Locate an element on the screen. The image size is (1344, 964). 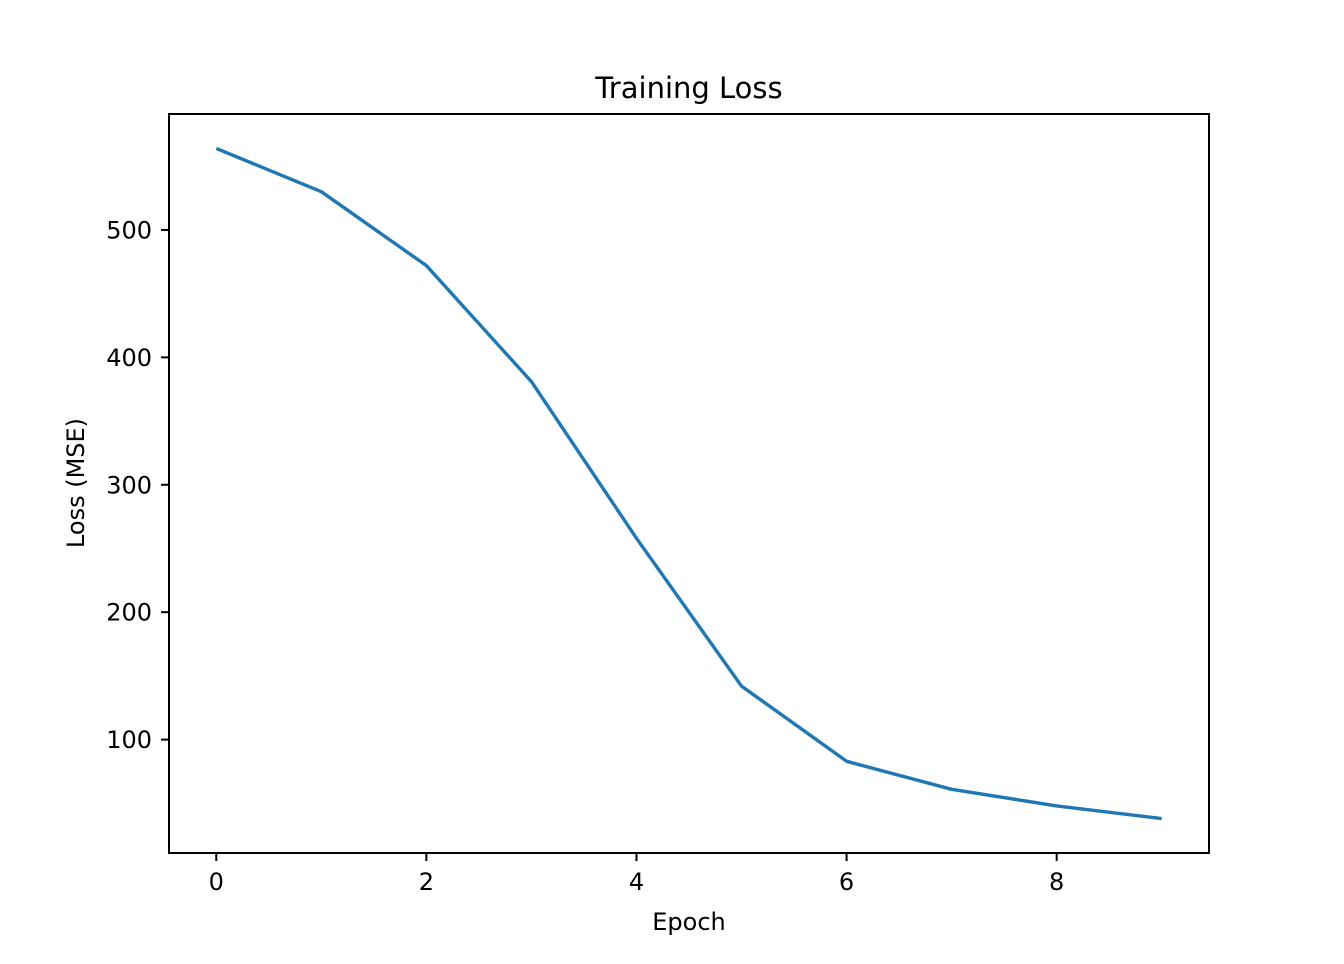
x-tick-label: 8 is located at coordinates (1056, 882).